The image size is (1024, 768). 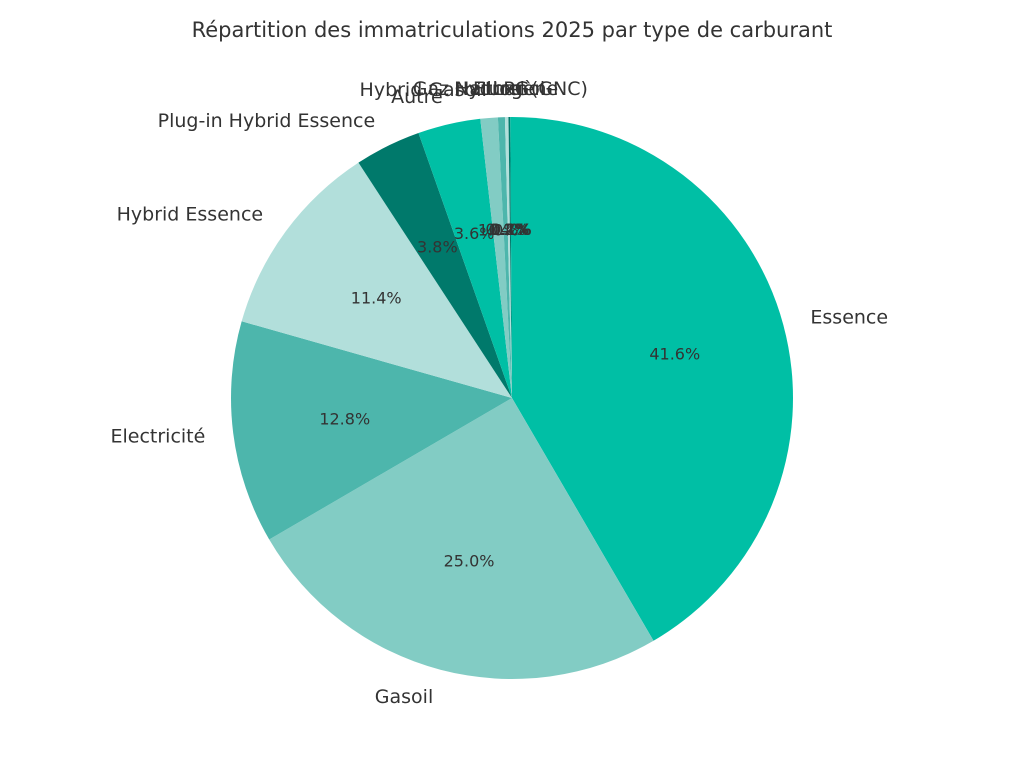 I want to click on slice-percent-label: 0.4%, so click(x=505, y=229).